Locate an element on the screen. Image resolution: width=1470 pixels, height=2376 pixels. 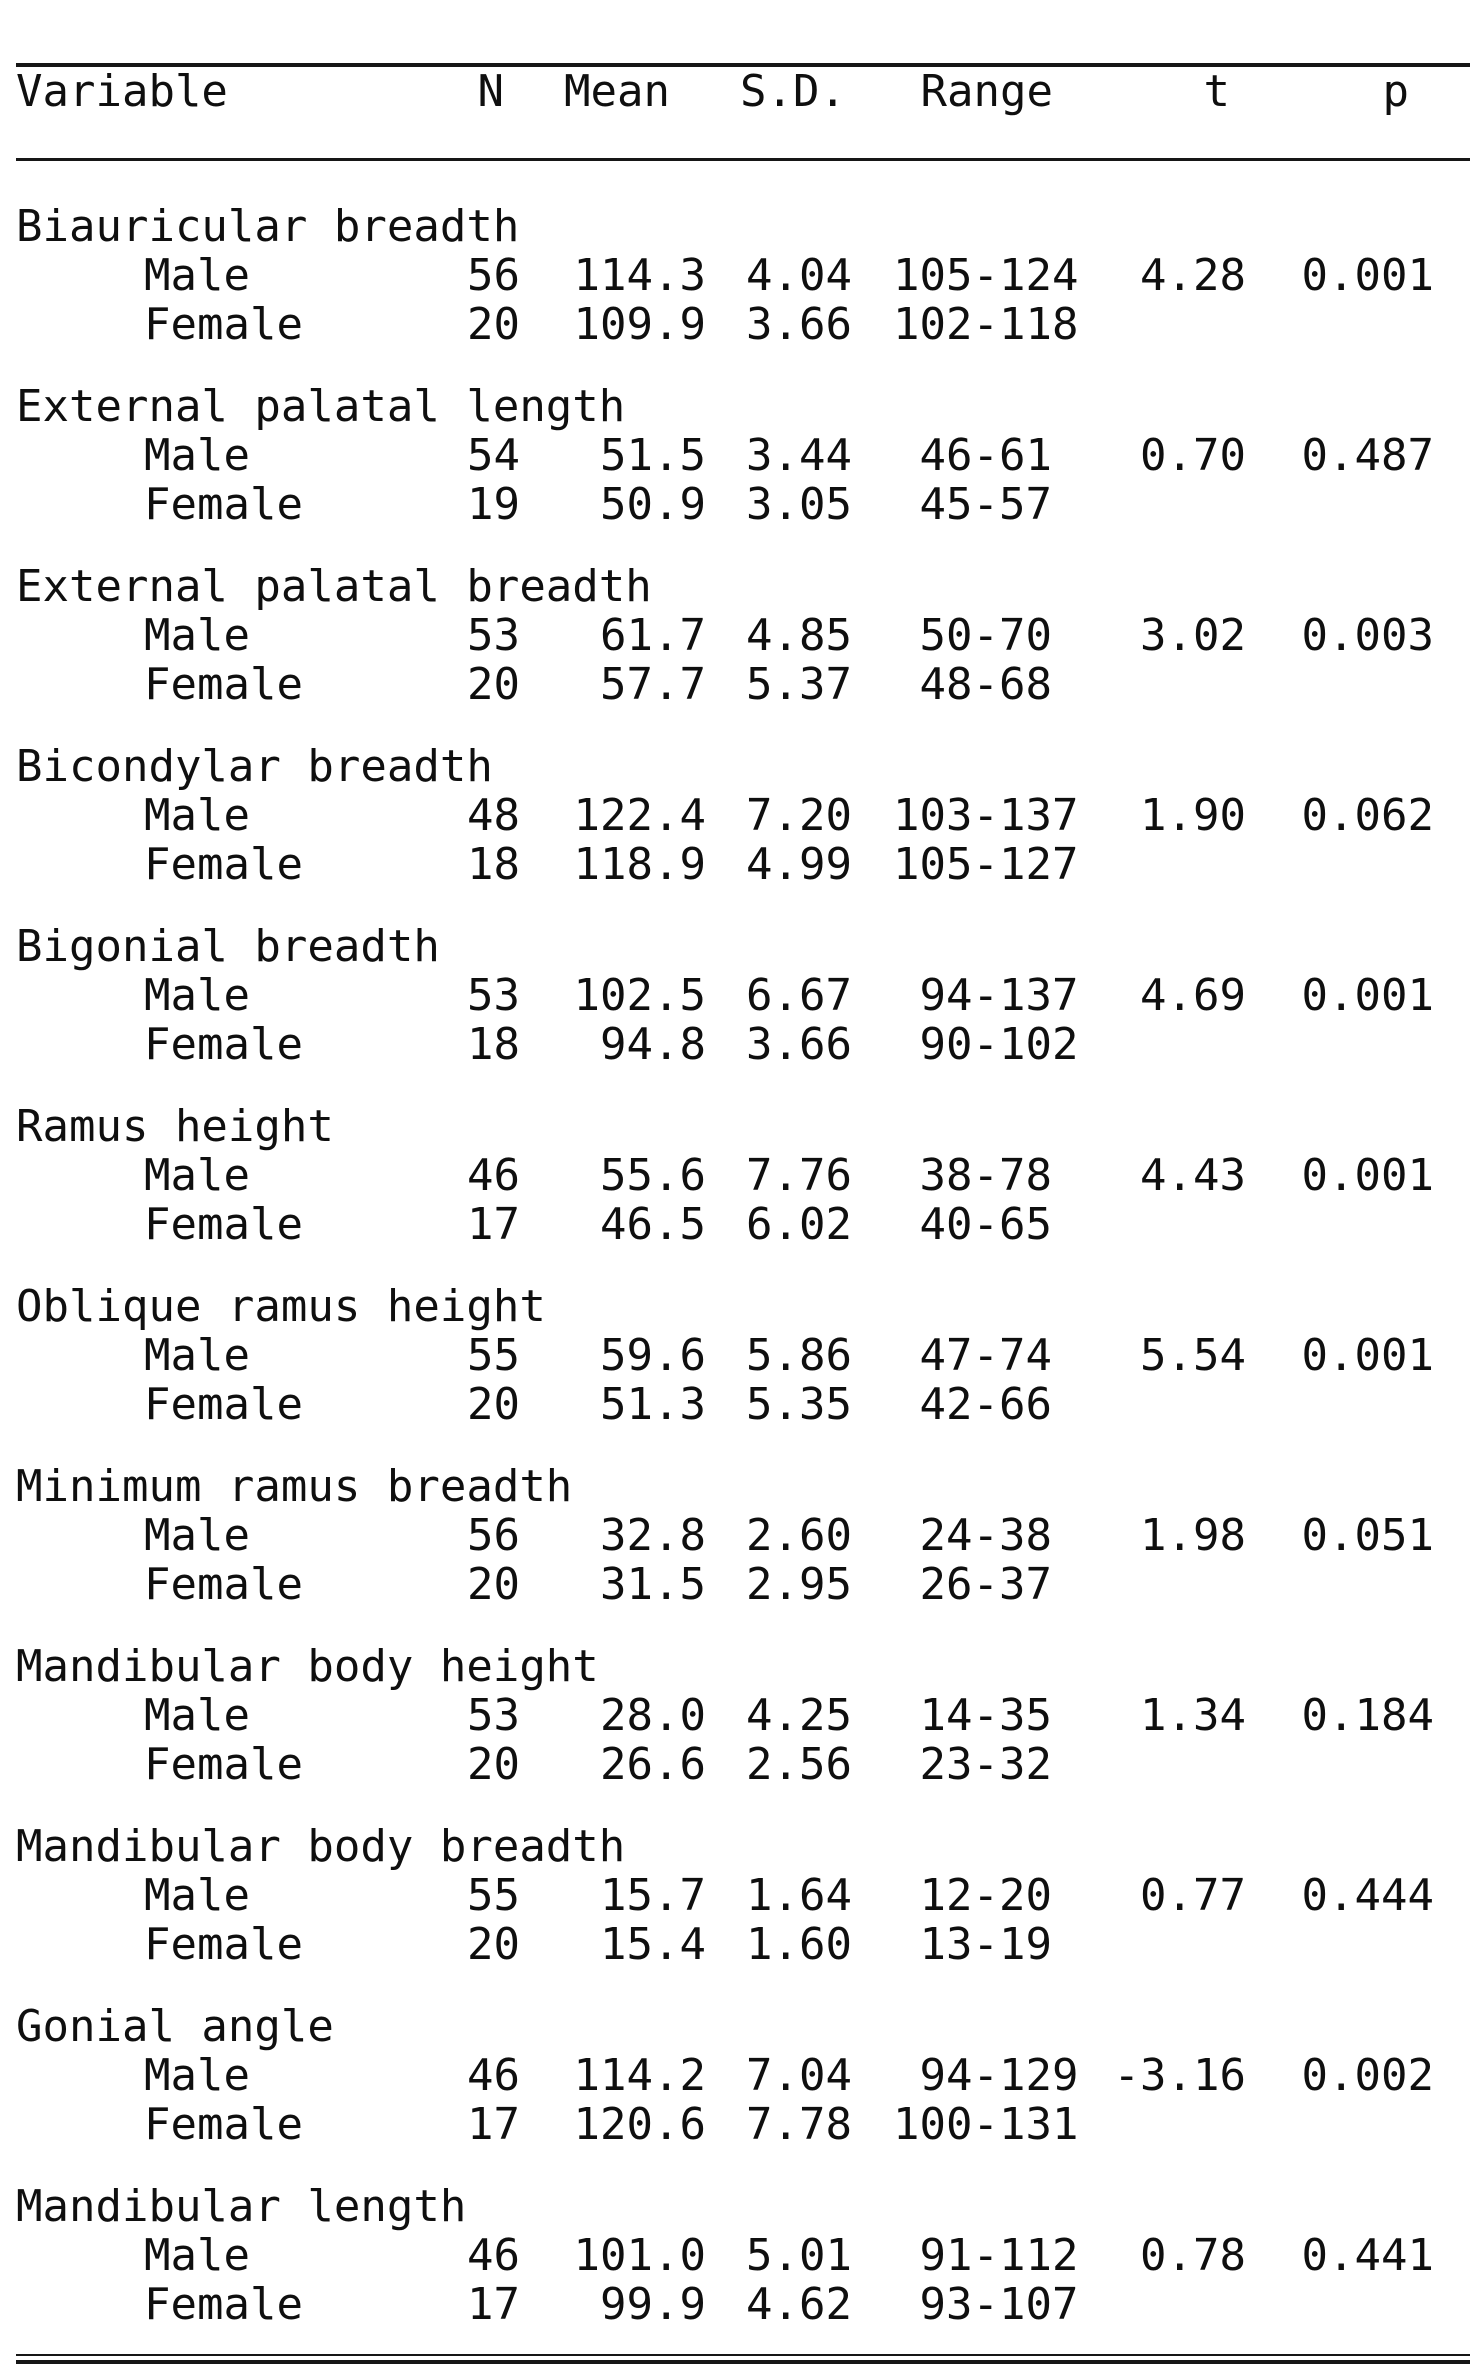
cell-mean: 28.0 is located at coordinates (653, 1715).